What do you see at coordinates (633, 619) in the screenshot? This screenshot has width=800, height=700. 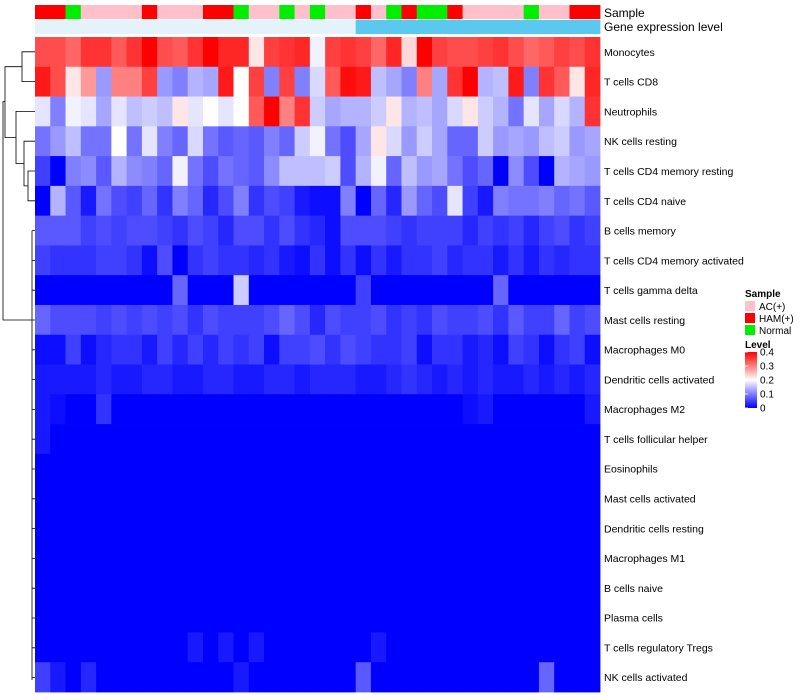 I see `row-label: Plasma cells` at bounding box center [633, 619].